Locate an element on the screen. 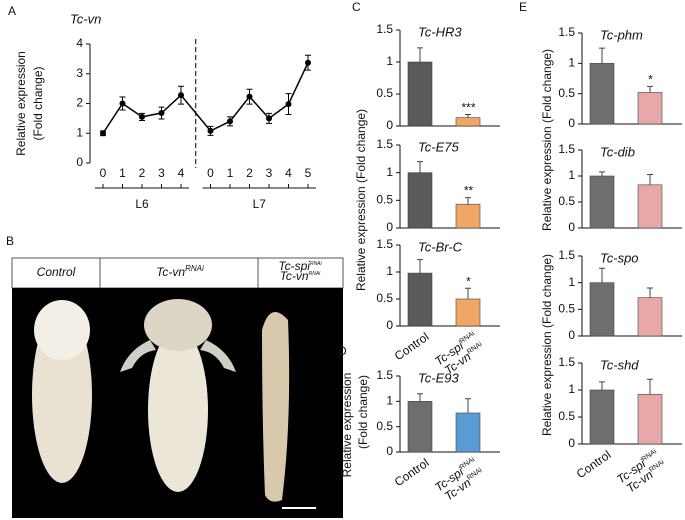 This screenshot has height=520, width=685. group-label: L7 is located at coordinates (260, 204).